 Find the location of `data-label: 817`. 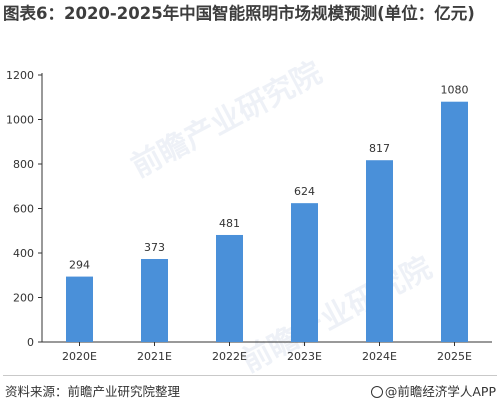

data-label: 817 is located at coordinates (379, 148).